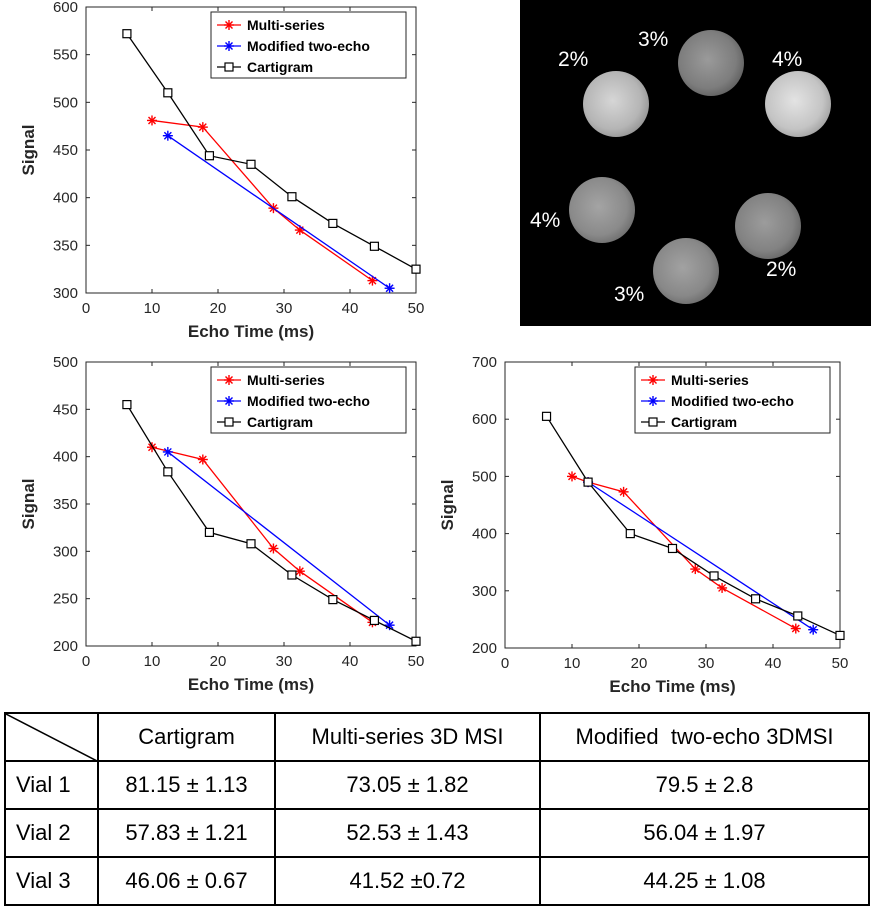 This screenshot has height=906, width=871. I want to click on label-vial-lower-right: 2%, so click(781, 269).